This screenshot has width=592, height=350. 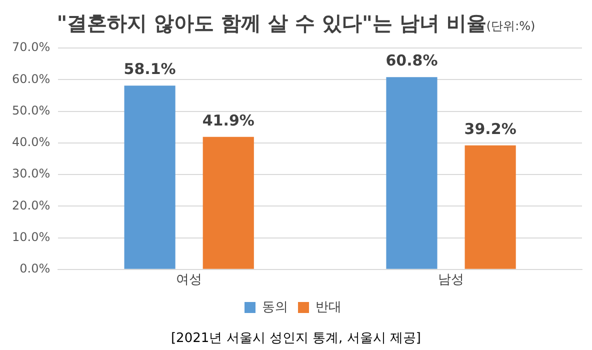 I want to click on y-tick-label: 30.0%, so click(x=31, y=173).